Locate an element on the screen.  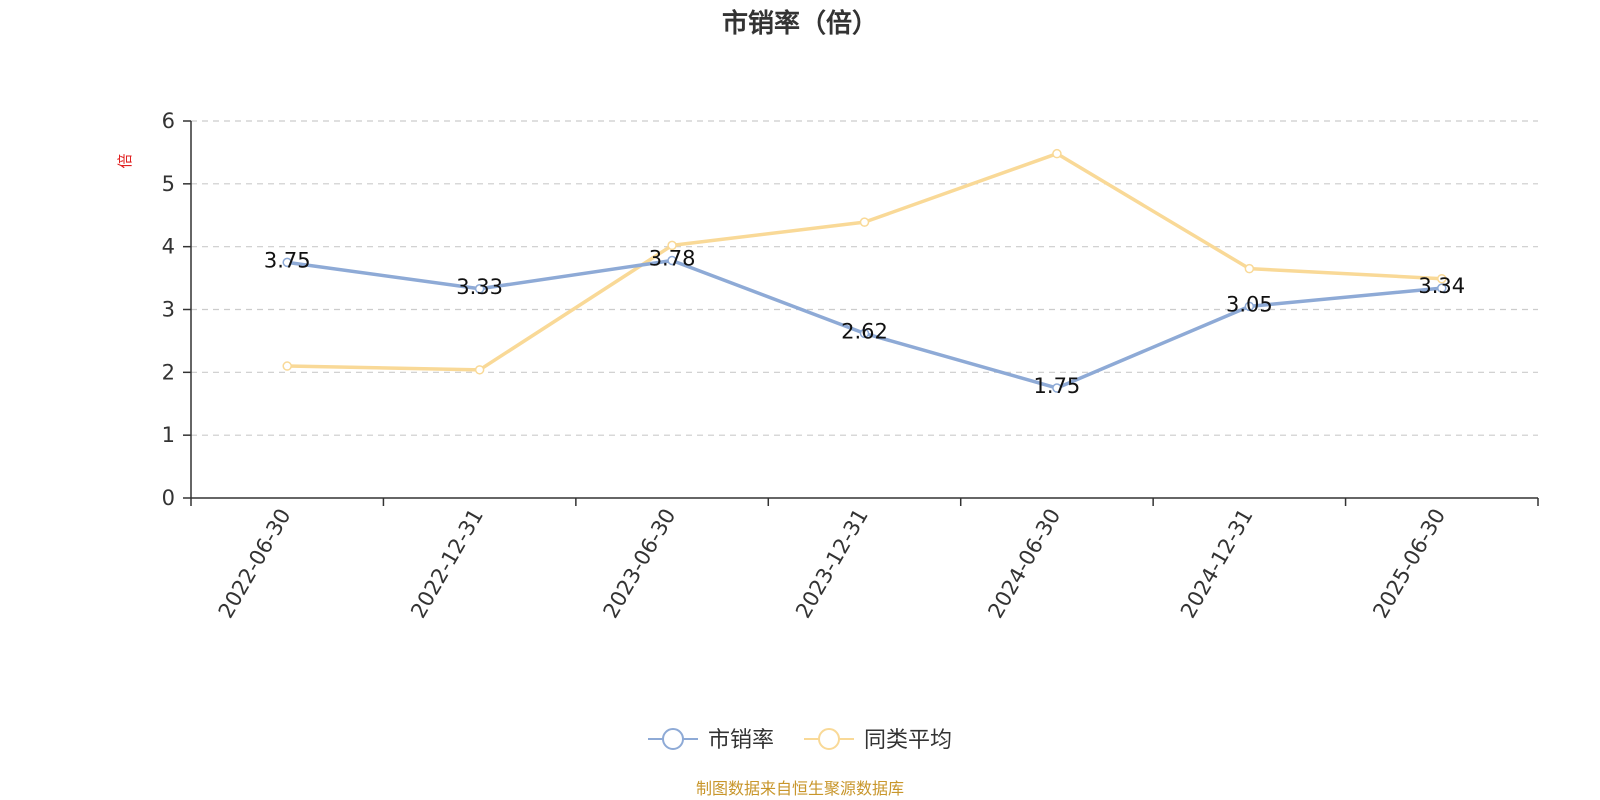
legend: 市销率 同类平均 is located at coordinates (800, 740).